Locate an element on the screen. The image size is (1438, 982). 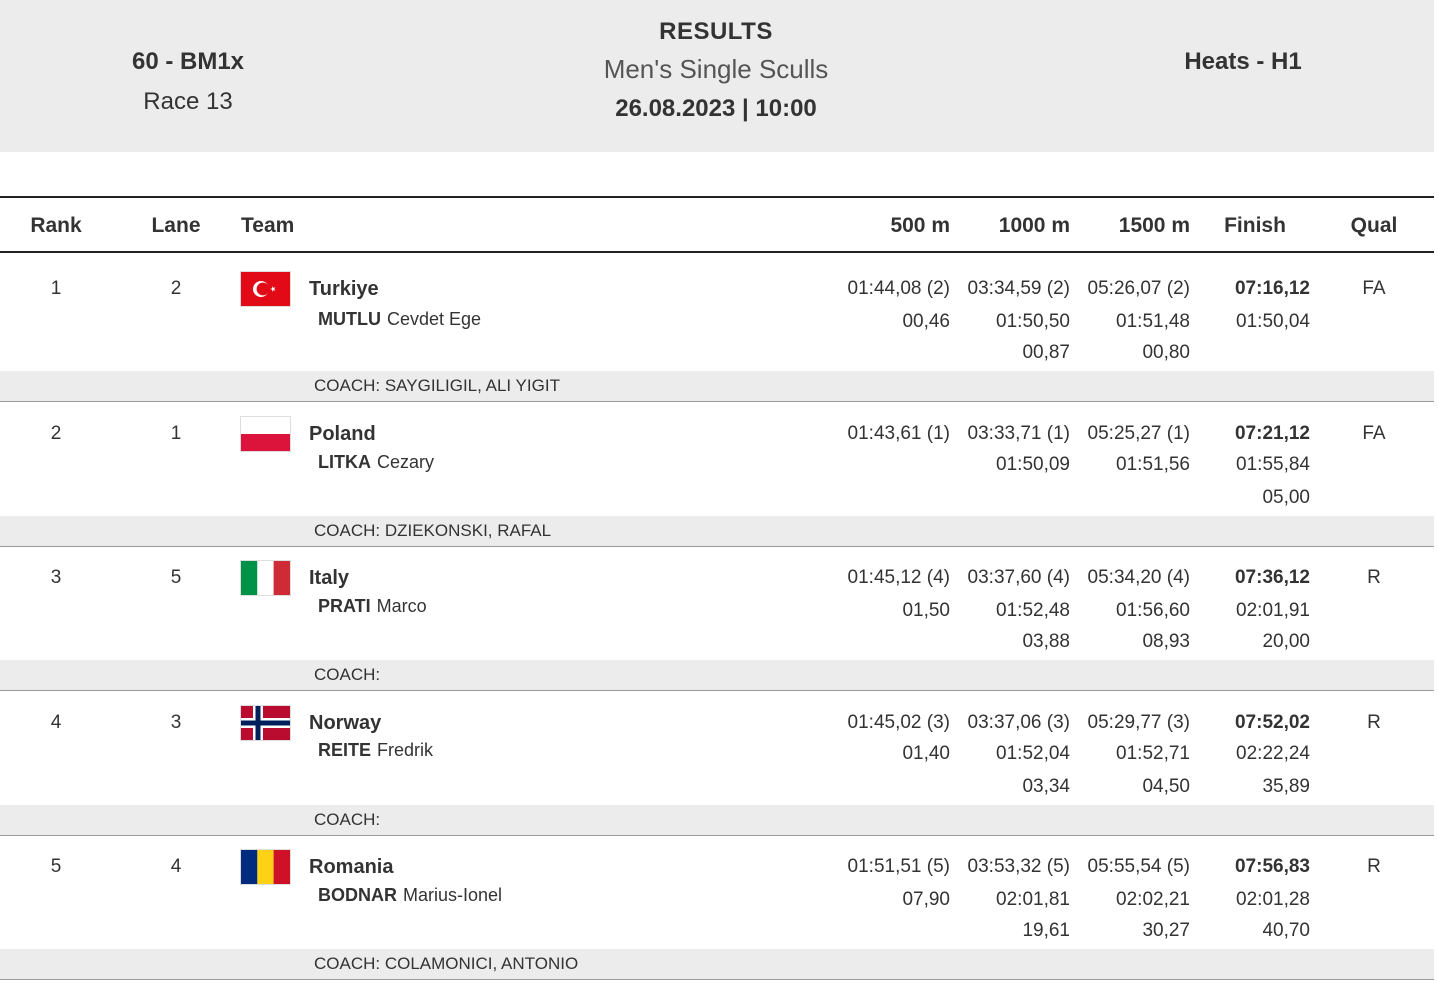
results-title: RESULTS is located at coordinates (716, 31).